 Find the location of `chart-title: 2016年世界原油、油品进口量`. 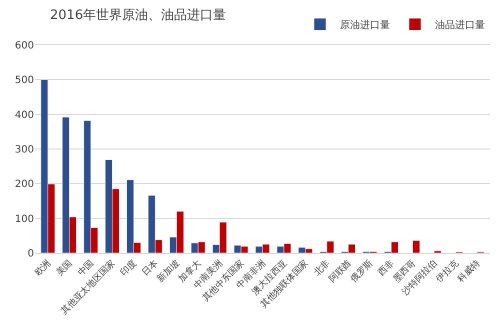

chart-title: 2016年世界原油、油品进口量 is located at coordinates (138, 16).